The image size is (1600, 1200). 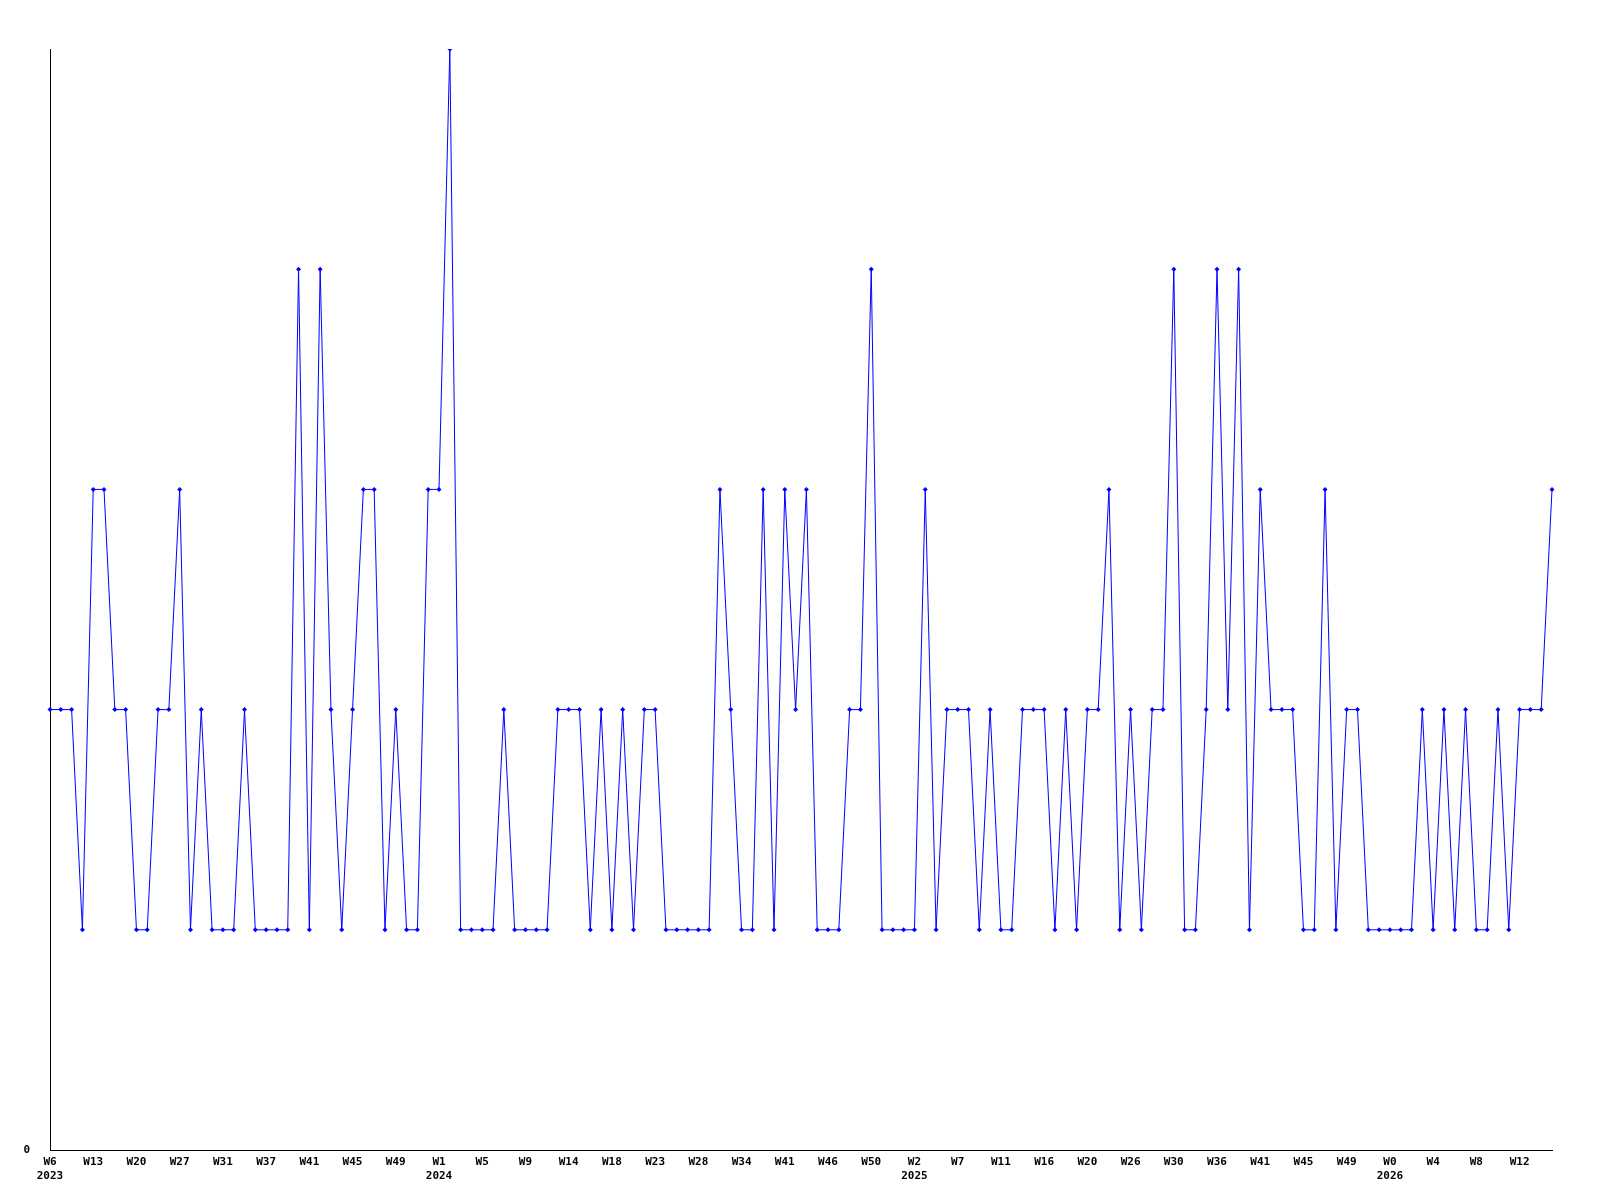 What do you see at coordinates (482, 1162) in the screenshot?
I see `x-tick-label: W5` at bounding box center [482, 1162].